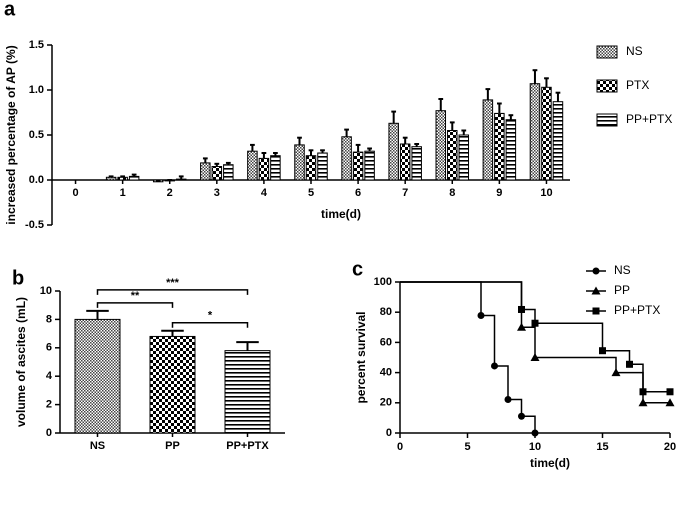 This screenshot has height=505, width=685. I want to click on x-tick-label: 10, so click(535, 447).